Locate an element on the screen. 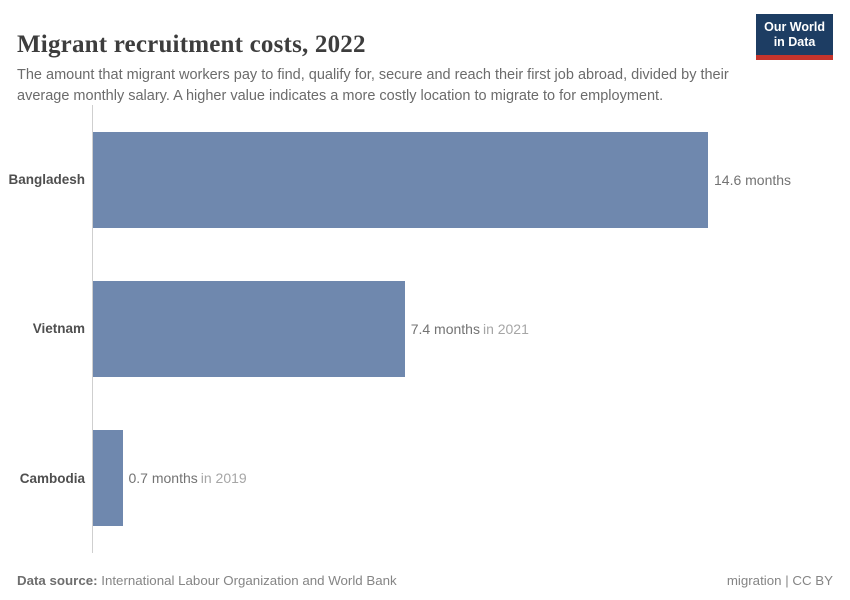 The image size is (850, 600). y-axis-line is located at coordinates (92, 329).